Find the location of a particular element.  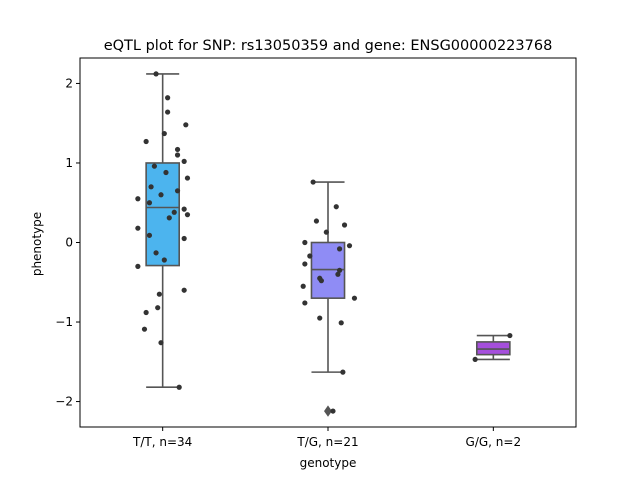

y-tick-label: 0 is located at coordinates (69, 243).